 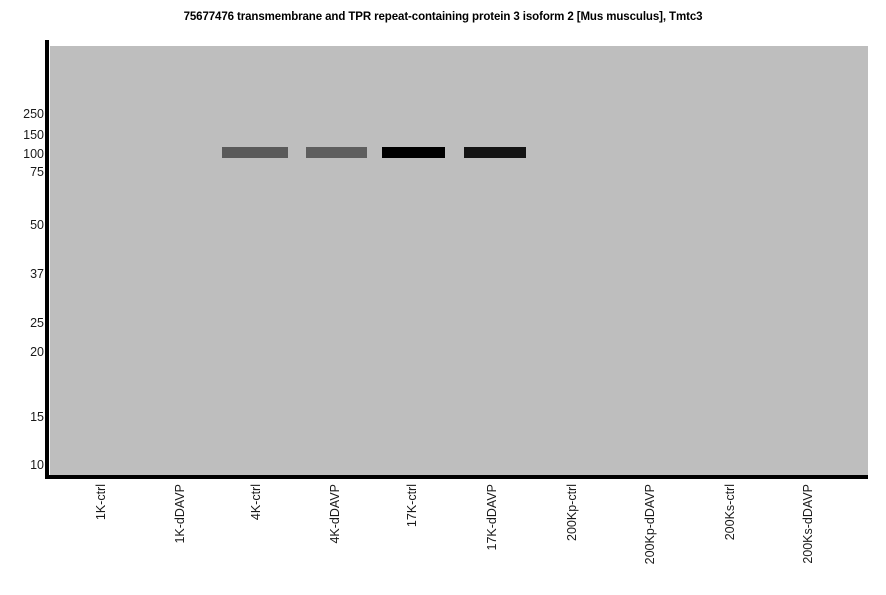 I want to click on x-axis-tick-1k-ctrl: 1K-ctrl, so click(x=101, y=502).